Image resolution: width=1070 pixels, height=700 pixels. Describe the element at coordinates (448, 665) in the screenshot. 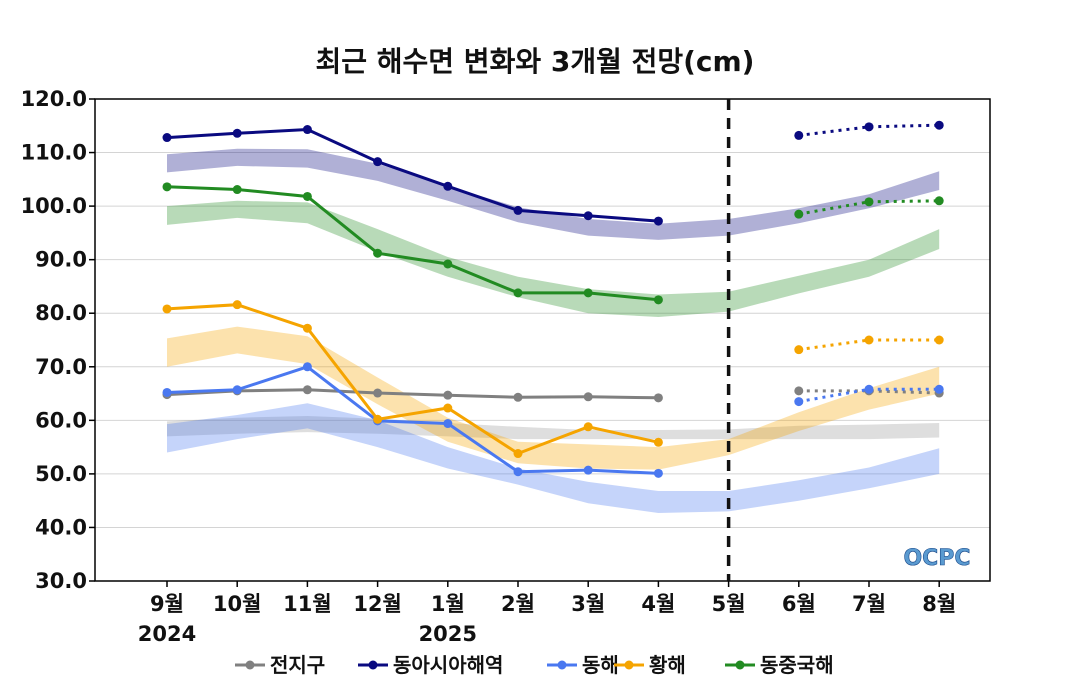

I see `legend-label: 동아시아해역` at that location.